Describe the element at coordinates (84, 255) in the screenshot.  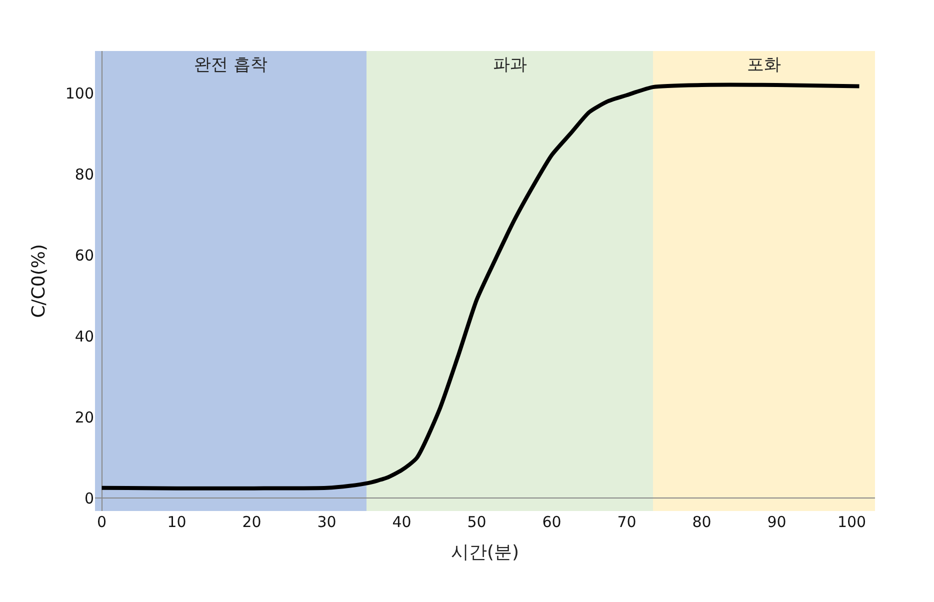
I see `y-tick-label: 60` at that location.